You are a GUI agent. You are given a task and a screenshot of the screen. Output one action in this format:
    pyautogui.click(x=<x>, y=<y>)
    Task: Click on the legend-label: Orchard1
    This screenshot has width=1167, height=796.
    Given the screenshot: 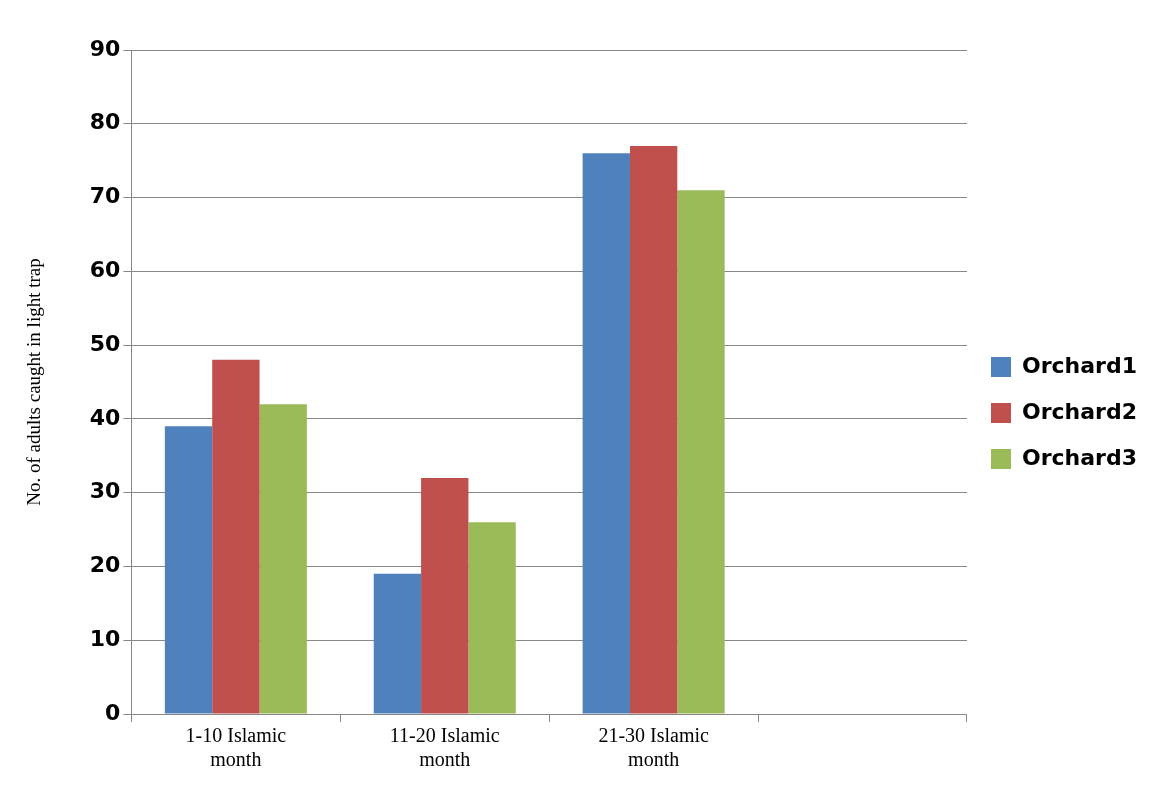 What is the action you would take?
    pyautogui.click(x=1079, y=365)
    